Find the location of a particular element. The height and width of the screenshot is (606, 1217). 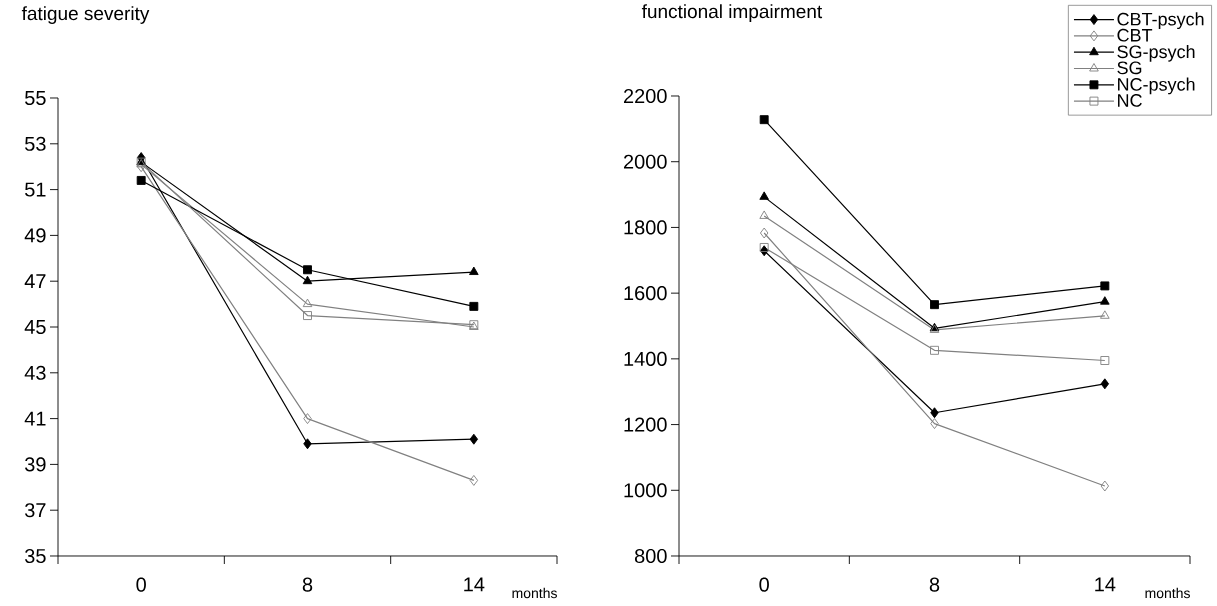

legend-label: NC-psych is located at coordinates (1156, 86).